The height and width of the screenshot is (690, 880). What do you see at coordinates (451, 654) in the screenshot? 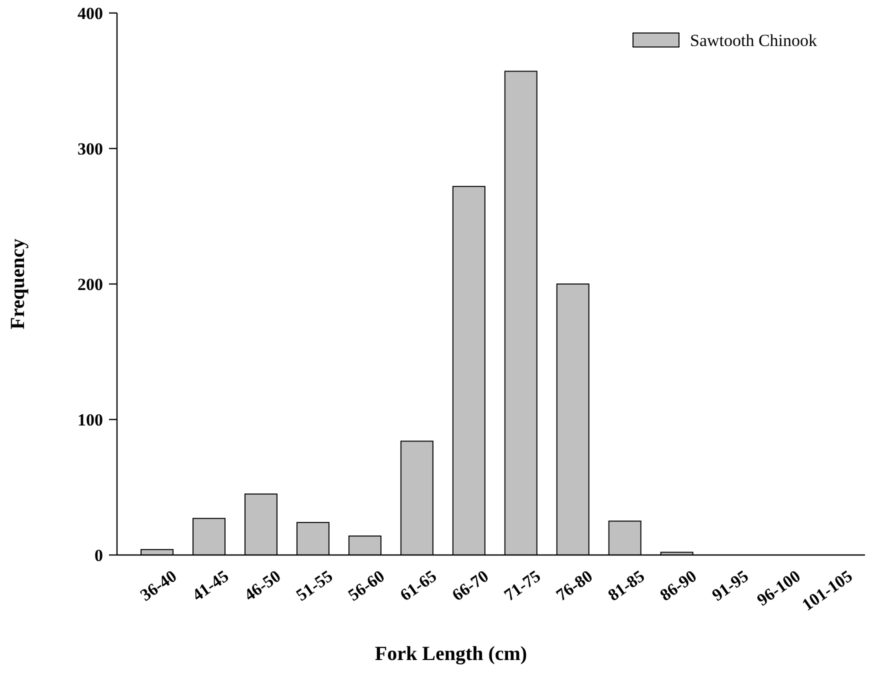
I see `x-axis-title: Fork Length (cm)` at bounding box center [451, 654].